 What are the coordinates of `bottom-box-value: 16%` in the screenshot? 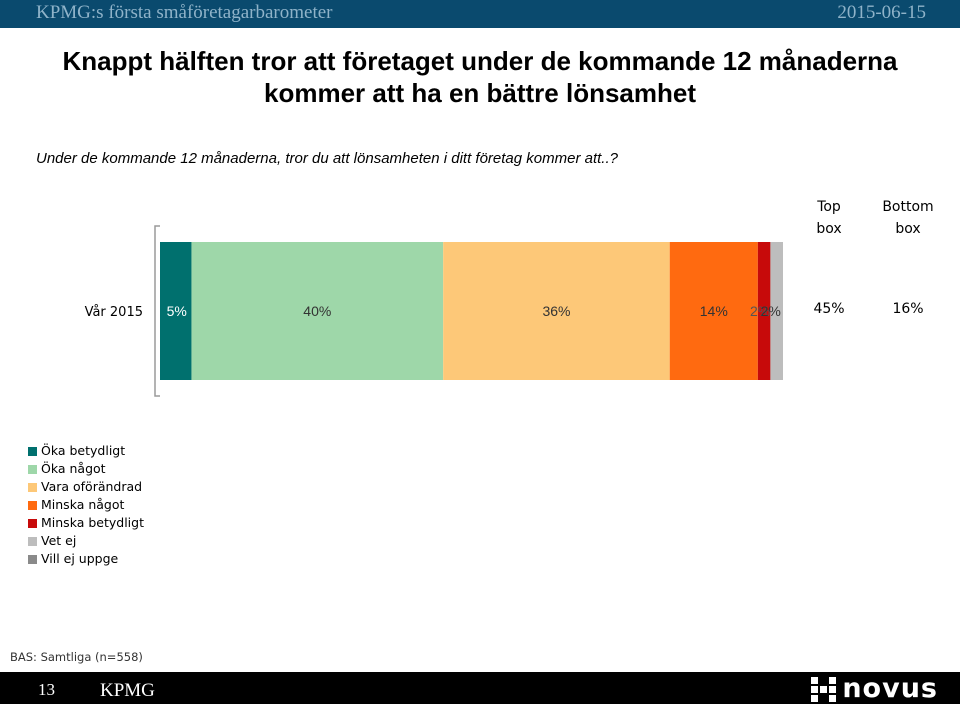 It's located at (907, 309).